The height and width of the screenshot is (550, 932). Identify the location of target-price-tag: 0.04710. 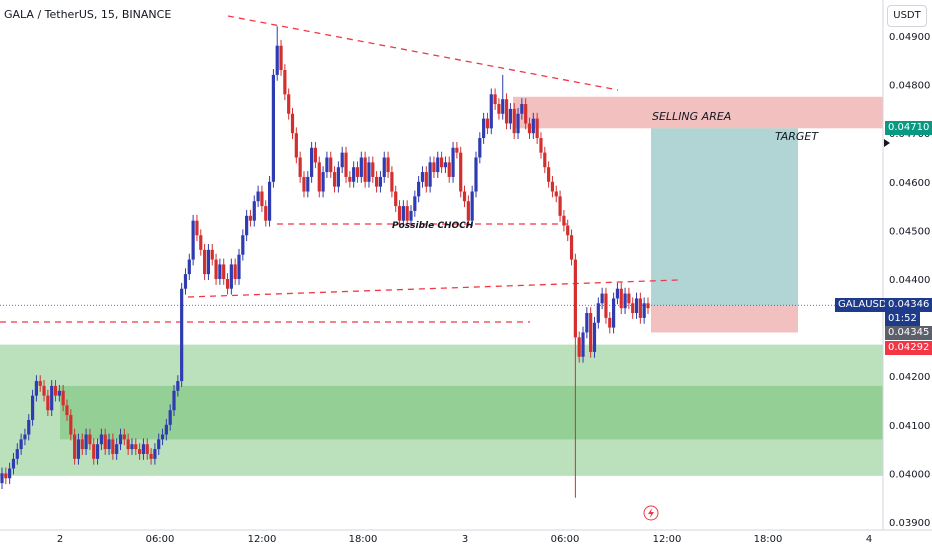
(908, 128).